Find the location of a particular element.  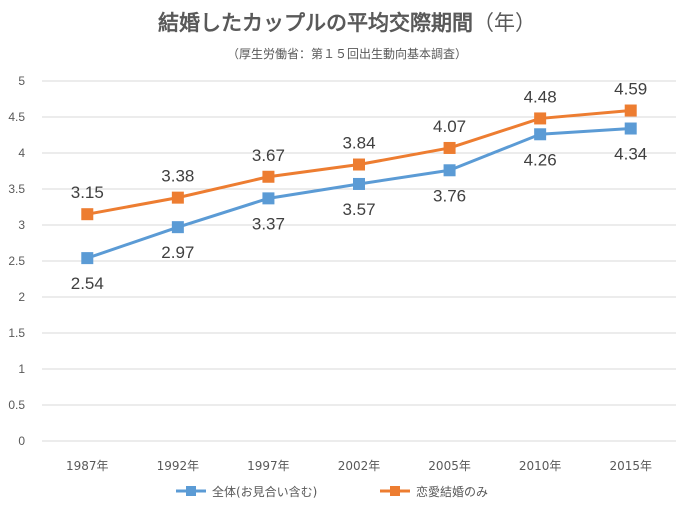

y-tick-label: 3 is located at coordinates (21, 225).